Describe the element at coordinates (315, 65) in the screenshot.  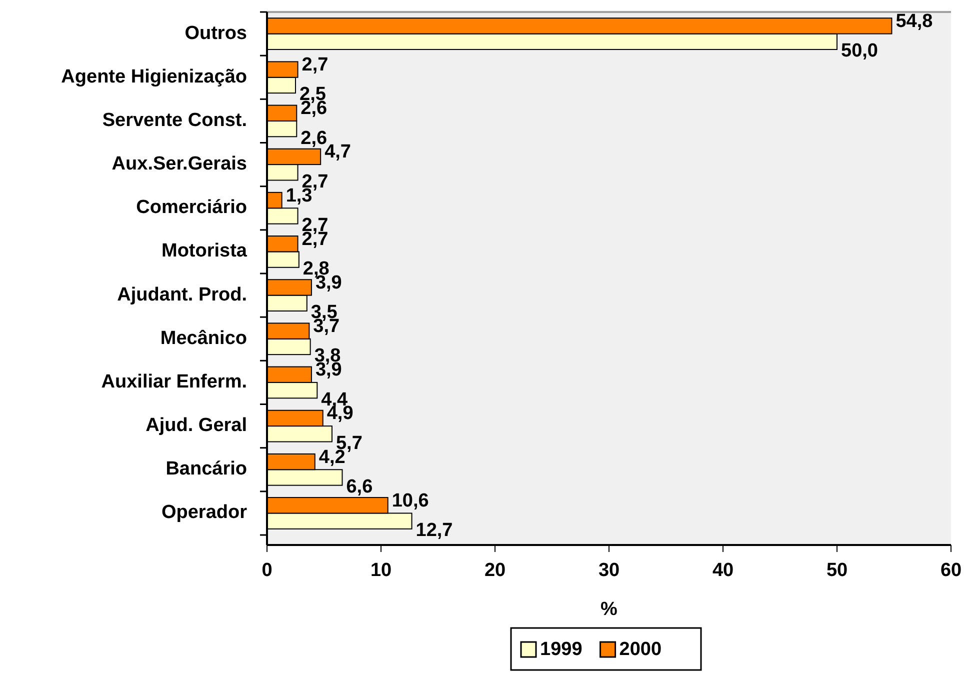
I see `data-label: 2,7` at that location.